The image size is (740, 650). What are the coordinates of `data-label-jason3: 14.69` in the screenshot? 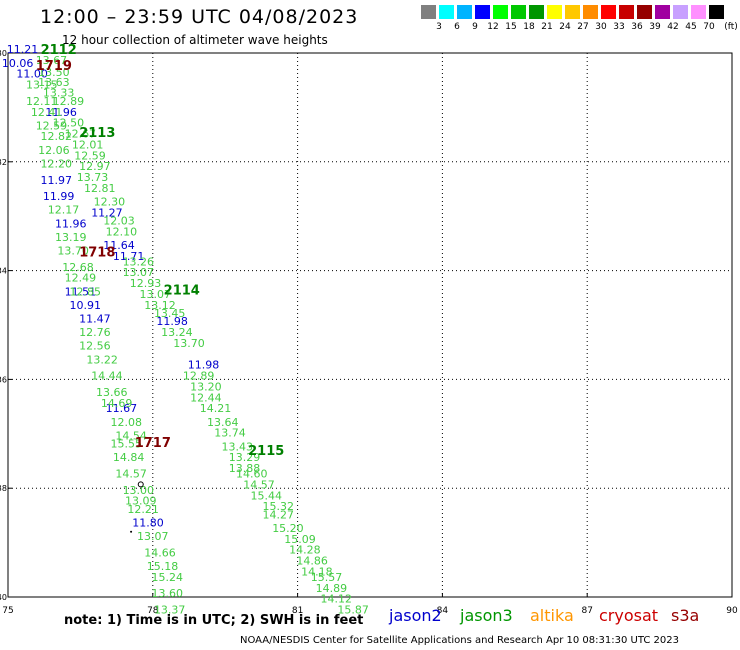 It's located at (117, 403).